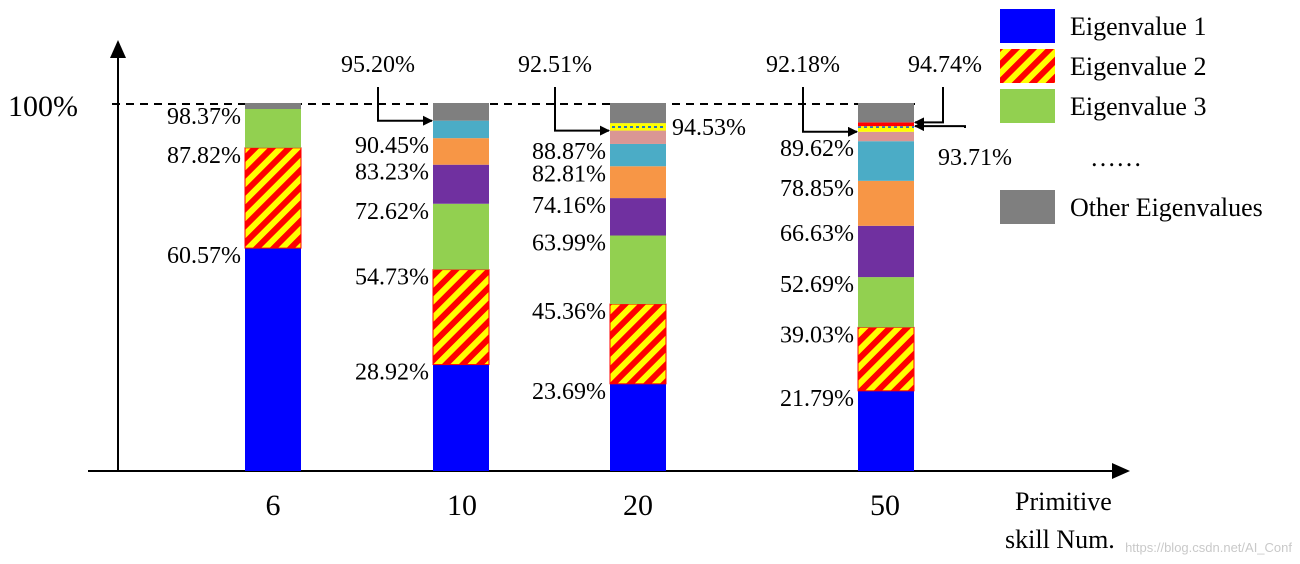 The height and width of the screenshot is (564, 1300). I want to click on callout-50-2-text: 94.74%, so click(945, 65).